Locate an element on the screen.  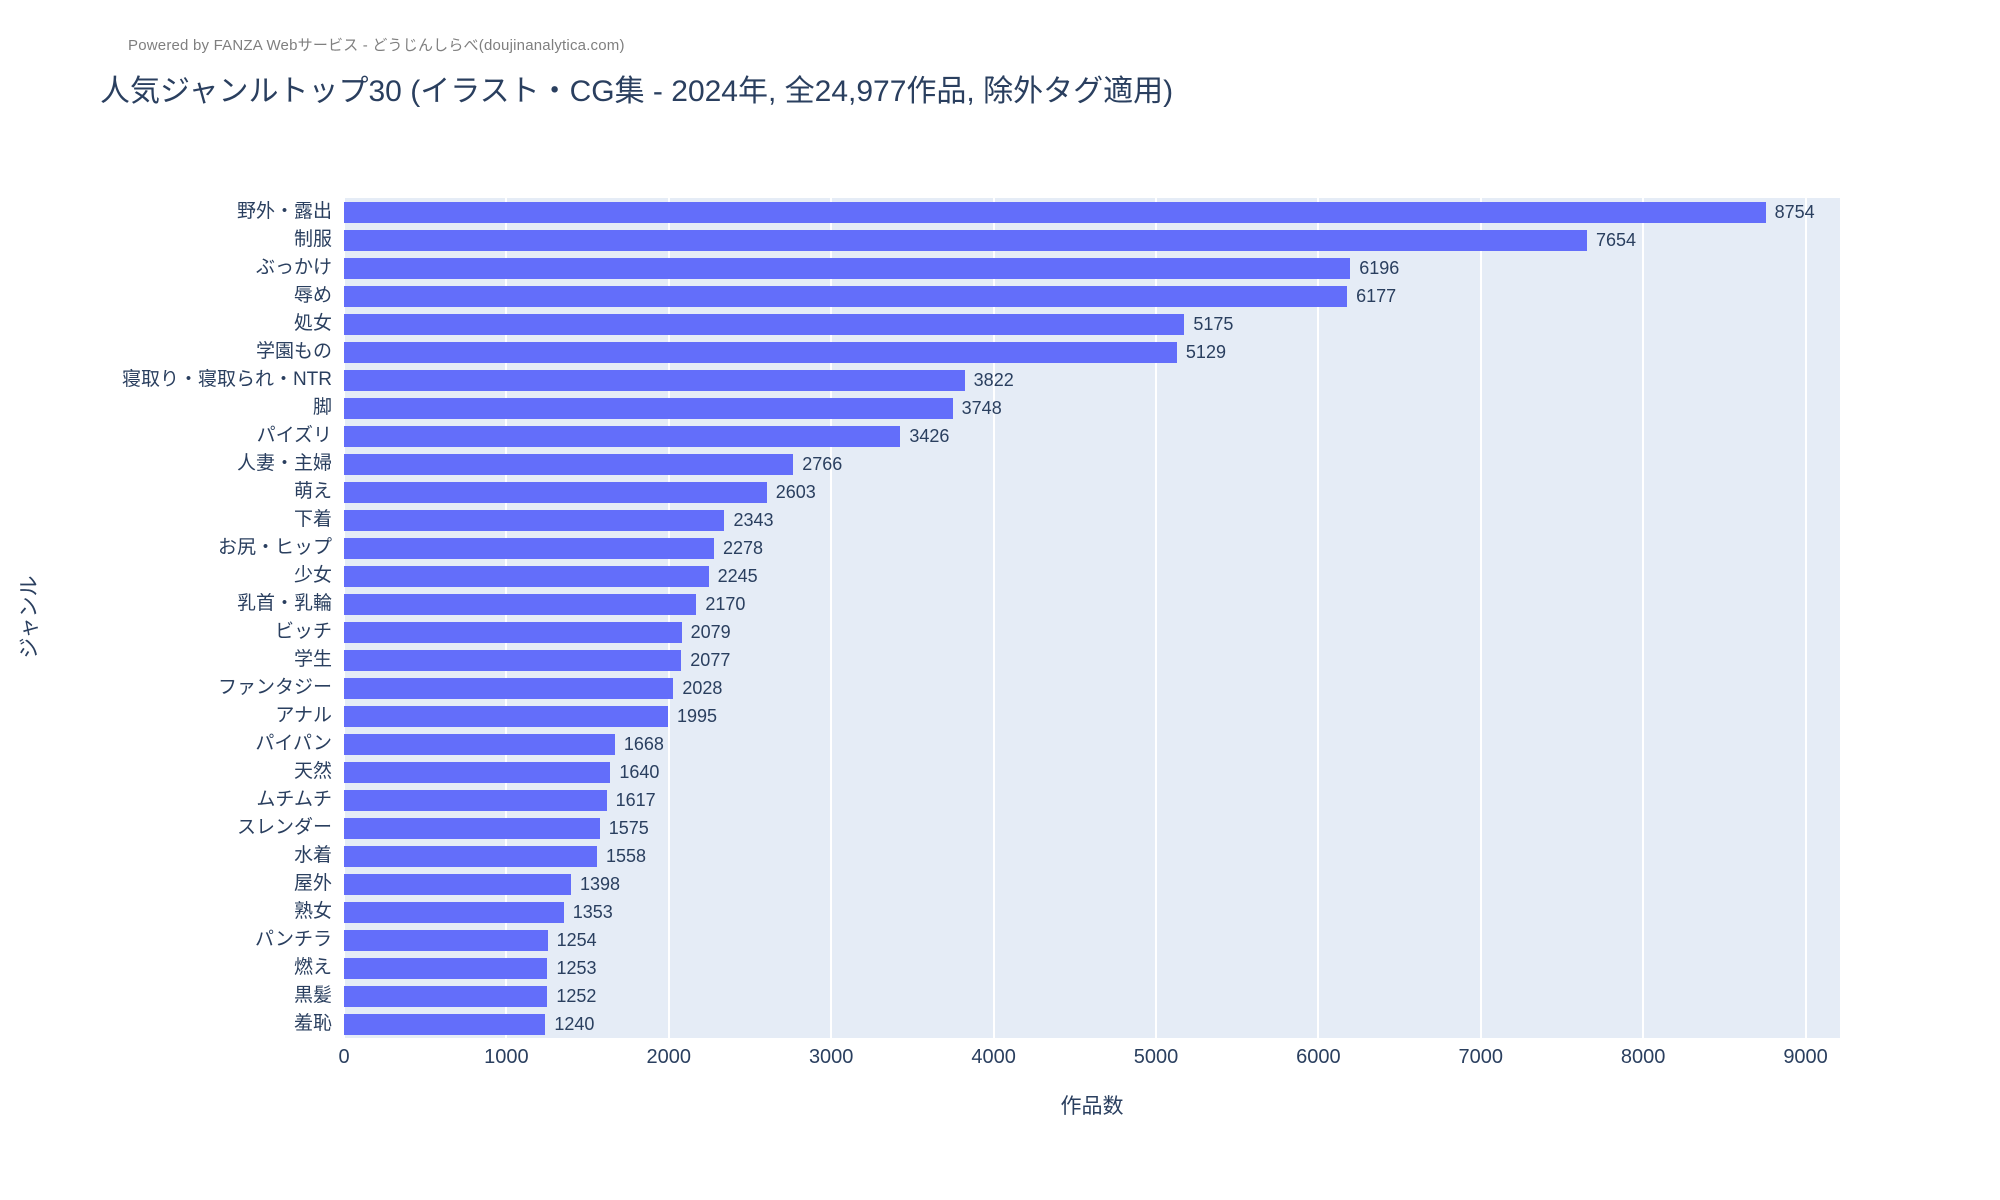
y-tick-label: 屋外 is located at coordinates (312, 883).